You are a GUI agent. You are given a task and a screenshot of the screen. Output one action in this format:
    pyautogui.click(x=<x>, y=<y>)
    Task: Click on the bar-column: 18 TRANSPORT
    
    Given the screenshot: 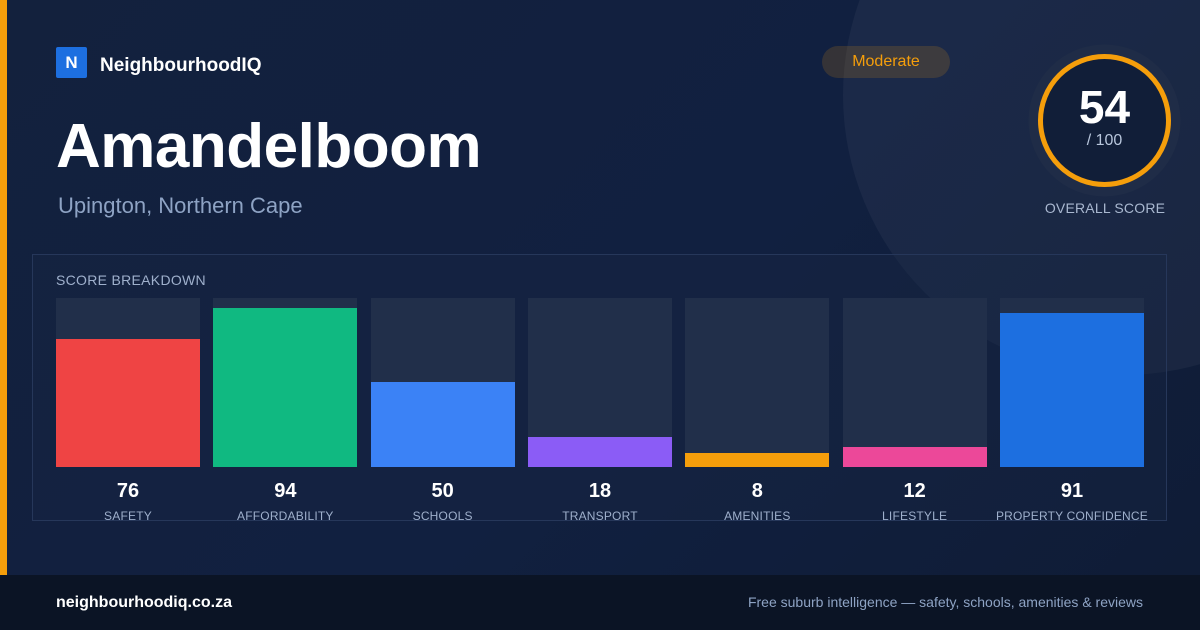 What is the action you would take?
    pyautogui.click(x=599, y=410)
    